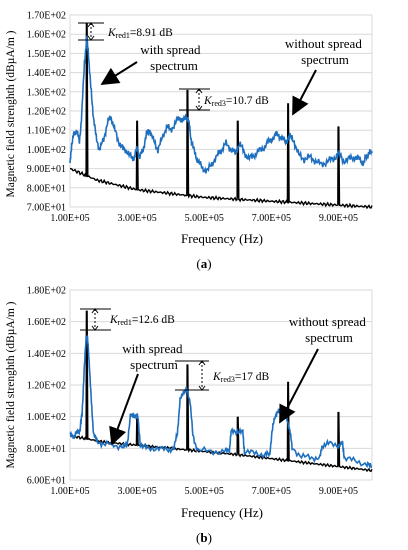 This screenshot has width=408, height=550. What do you see at coordinates (210, 537) in the screenshot?
I see `caption-b-close: )` at bounding box center [210, 537].